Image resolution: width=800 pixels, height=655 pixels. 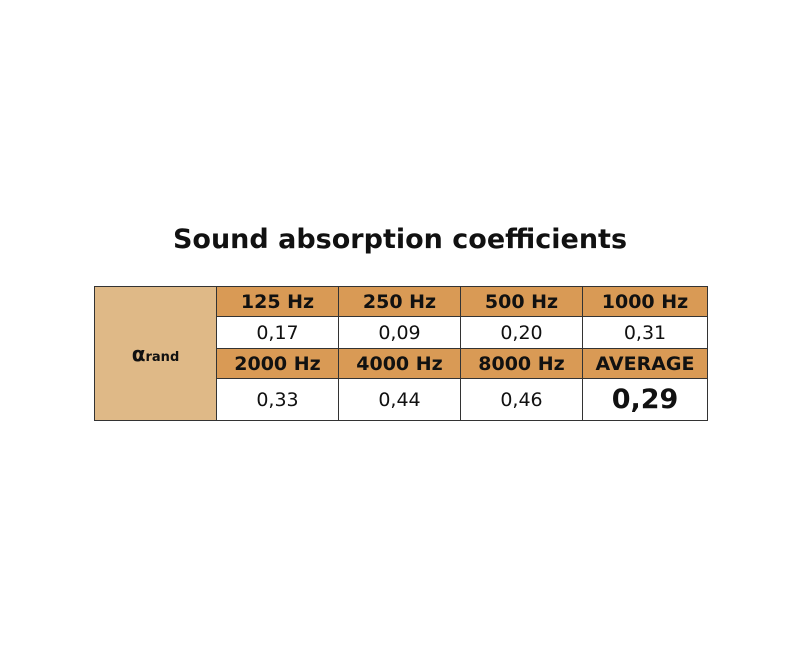 I want to click on value-cell: 0,44, so click(x=399, y=399).